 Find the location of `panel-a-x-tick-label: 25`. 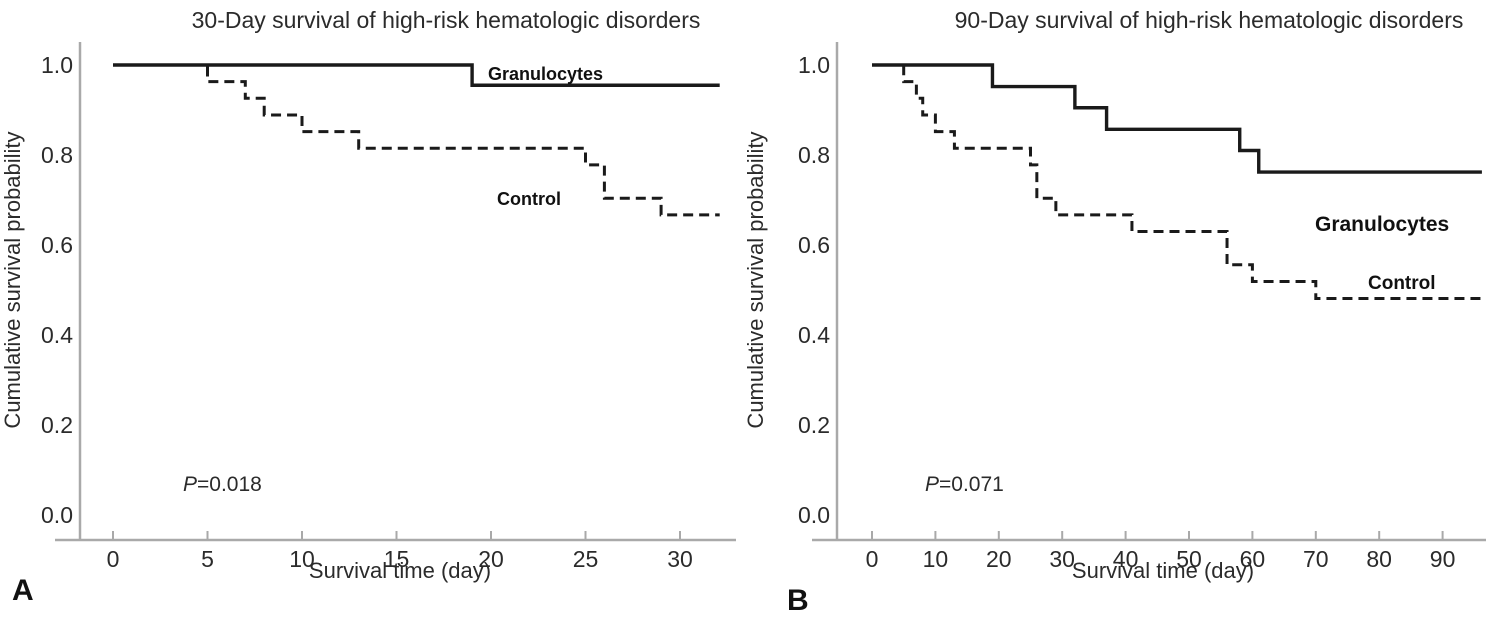

panel-a-x-tick-label: 25 is located at coordinates (586, 559).